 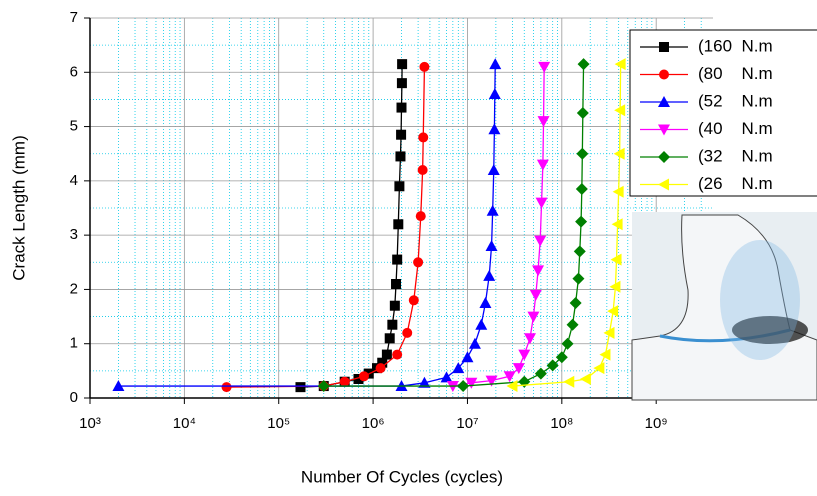 What do you see at coordinates (735, 100) in the screenshot?
I see `legend-label: (52 N.m` at bounding box center [735, 100].